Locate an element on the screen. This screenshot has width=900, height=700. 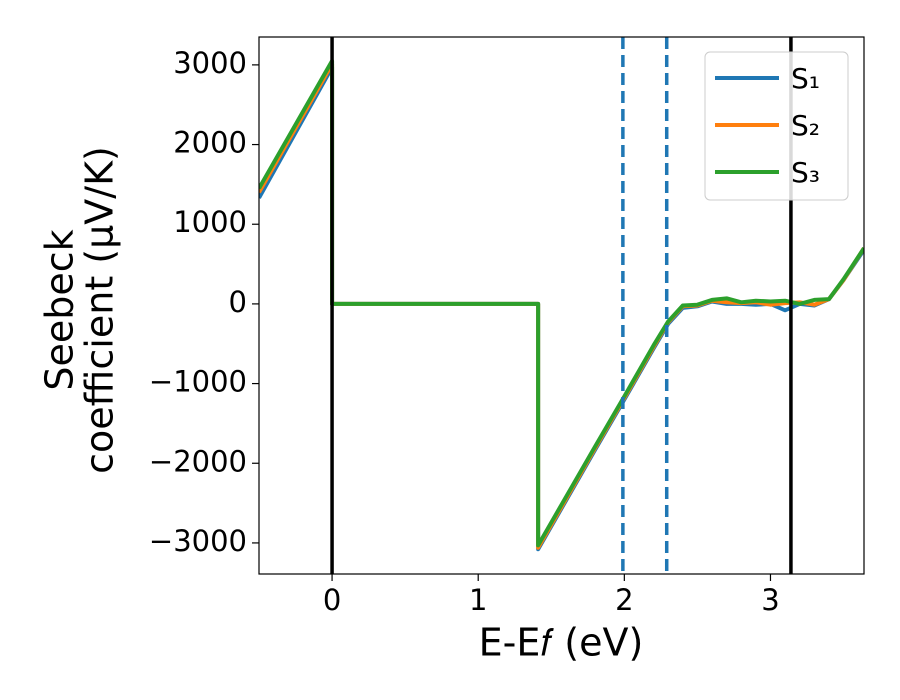
x-tick-label: 0 is located at coordinates (332, 600).